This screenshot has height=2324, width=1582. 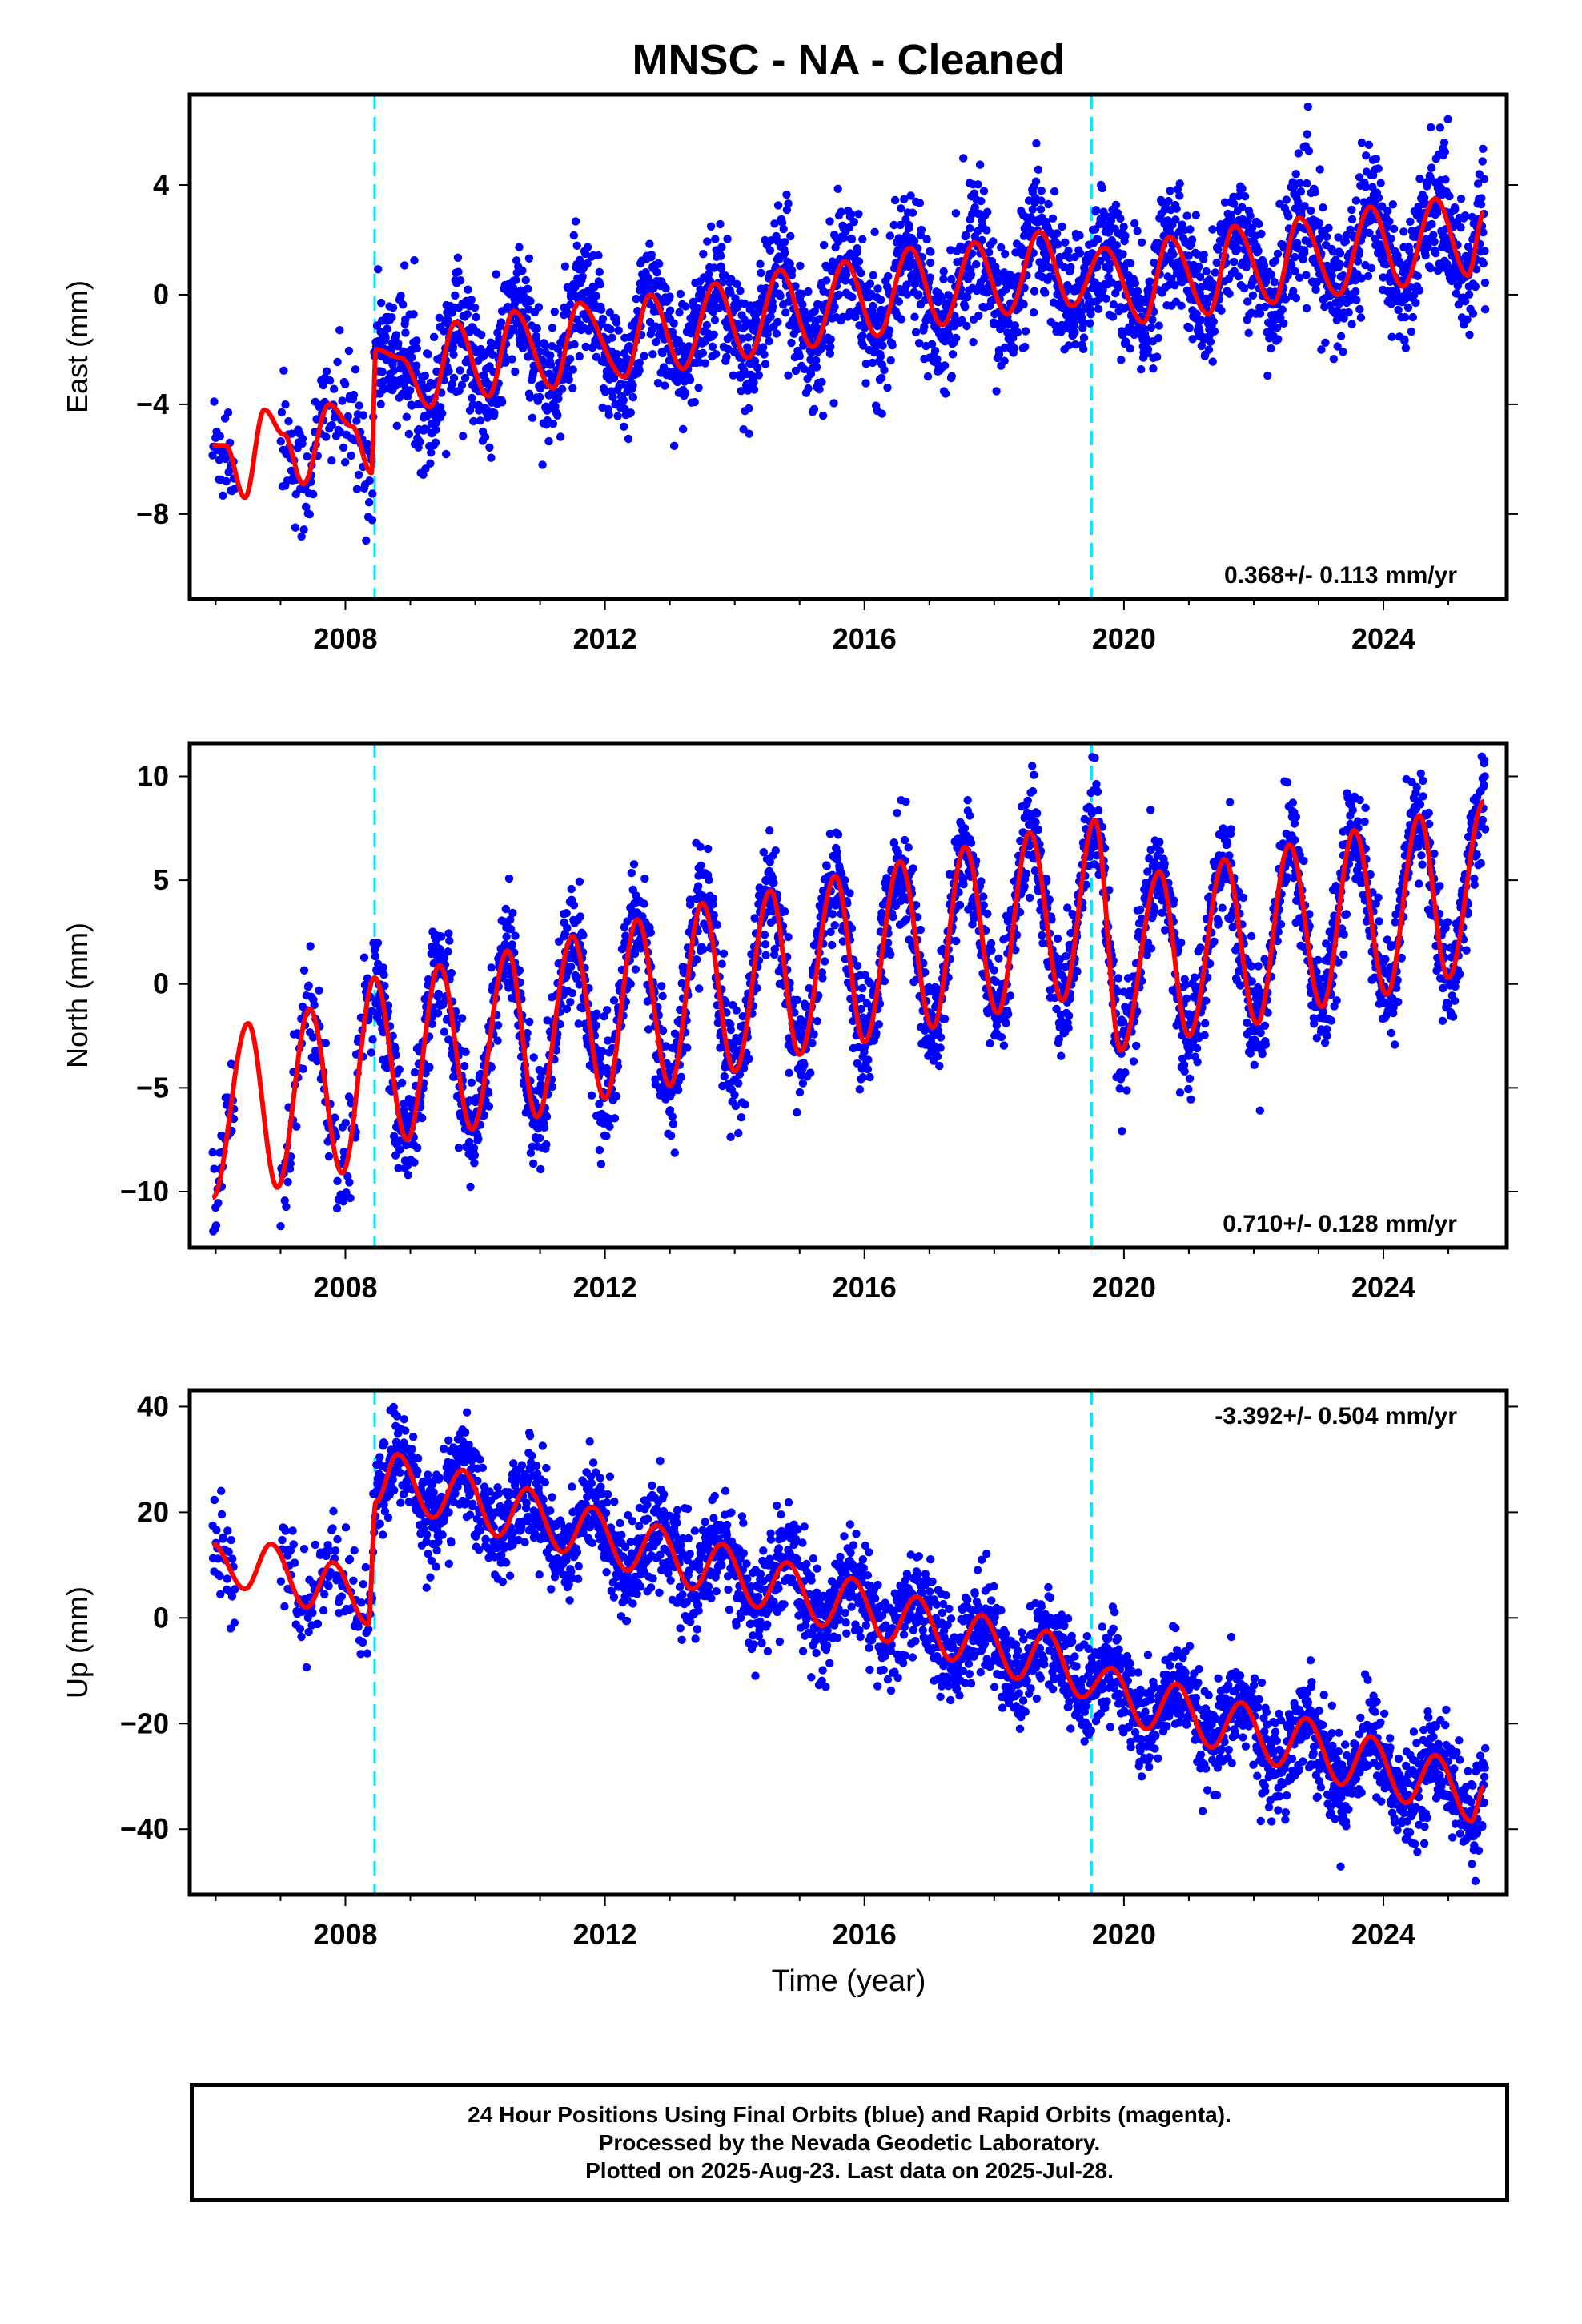 What do you see at coordinates (1383, 638) in the screenshot?
I see `x-tick-label: 2024` at bounding box center [1383, 638].